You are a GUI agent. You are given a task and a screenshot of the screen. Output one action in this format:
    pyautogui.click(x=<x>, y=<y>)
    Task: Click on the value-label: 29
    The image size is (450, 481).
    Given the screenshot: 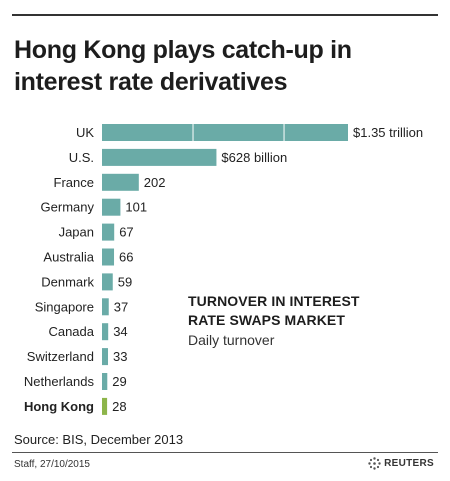 What is the action you would take?
    pyautogui.click(x=119, y=381)
    